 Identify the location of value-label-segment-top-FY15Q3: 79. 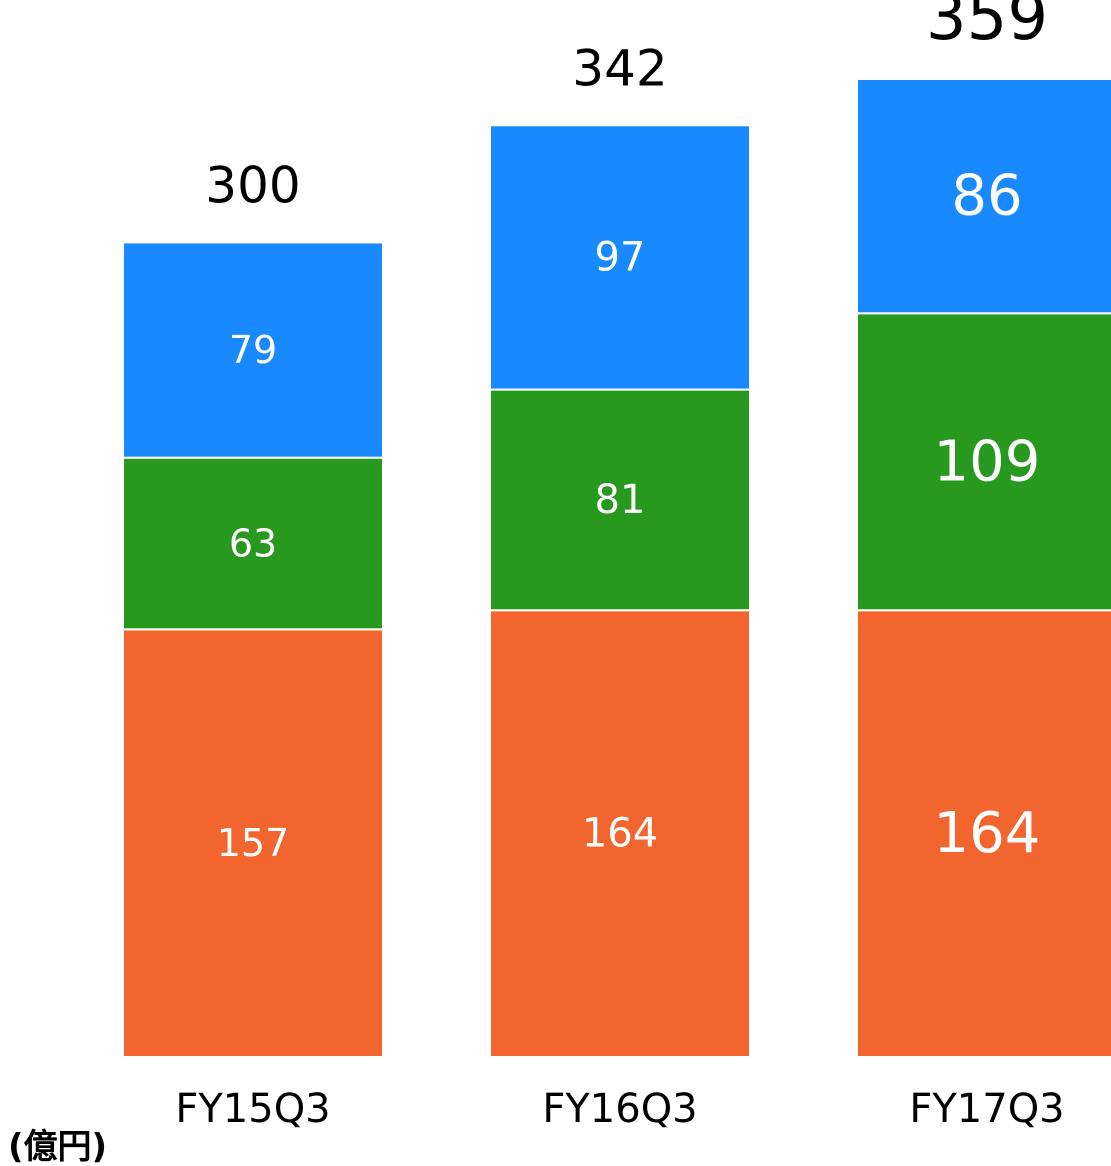
(253, 350).